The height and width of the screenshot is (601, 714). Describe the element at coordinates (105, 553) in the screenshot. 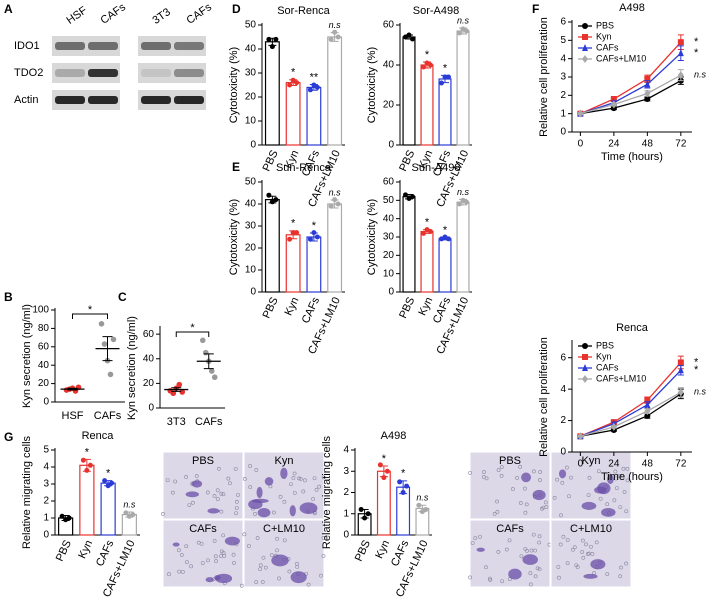

I see `x-tick-label: CAFs` at that location.